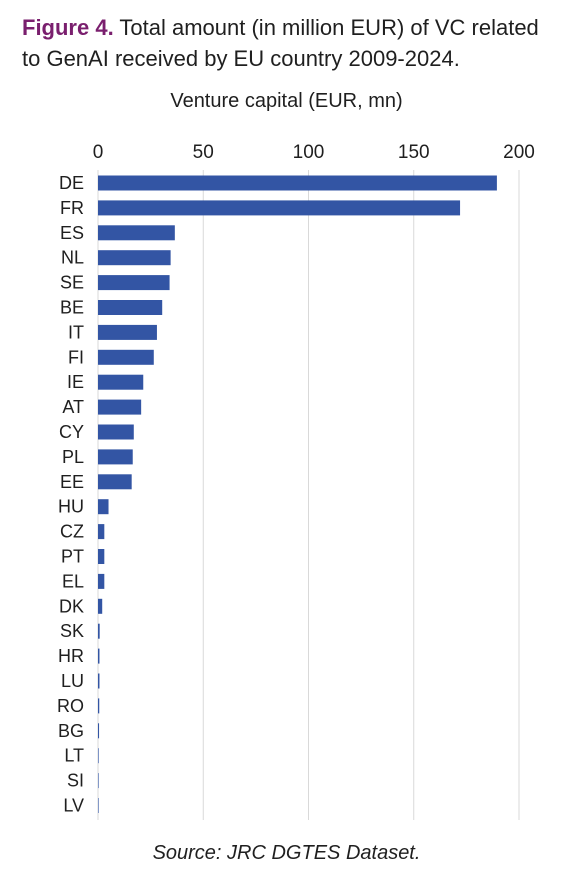 This screenshot has width=573, height=895. What do you see at coordinates (72, 258) in the screenshot?
I see `y-category-label: NL` at bounding box center [72, 258].